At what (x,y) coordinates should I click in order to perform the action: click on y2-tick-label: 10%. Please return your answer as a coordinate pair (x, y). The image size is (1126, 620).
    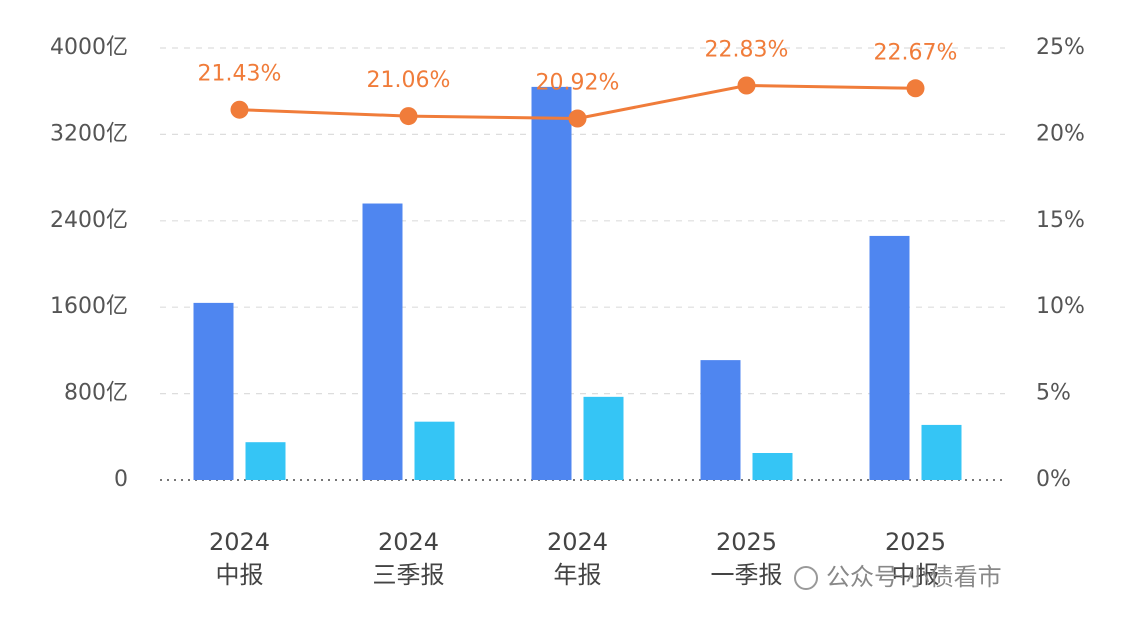
    Looking at the image, I should click on (1060, 306).